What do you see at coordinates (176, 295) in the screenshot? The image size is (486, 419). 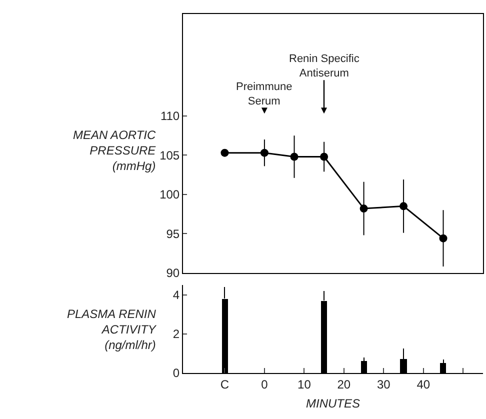 I see `y-tick-label: 4` at bounding box center [176, 295].